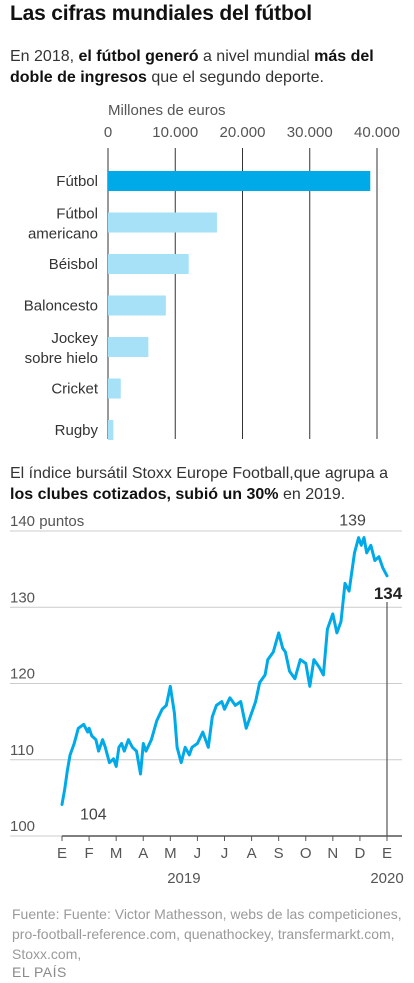 The image size is (414, 983). Describe the element at coordinates (138, 56) in the screenshot. I see `intro1-bold-1: el fútbol generó` at that location.